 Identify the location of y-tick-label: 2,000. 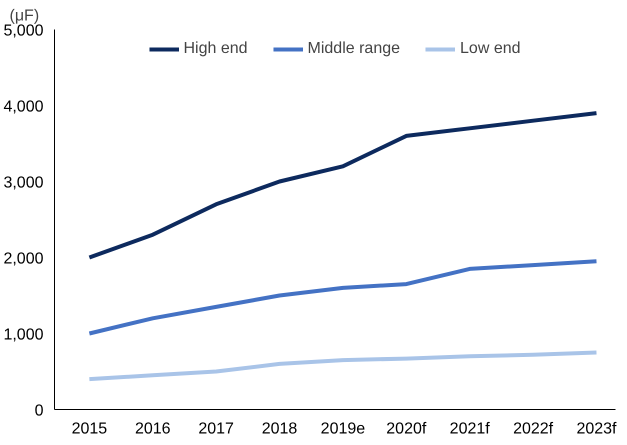
(23, 259).